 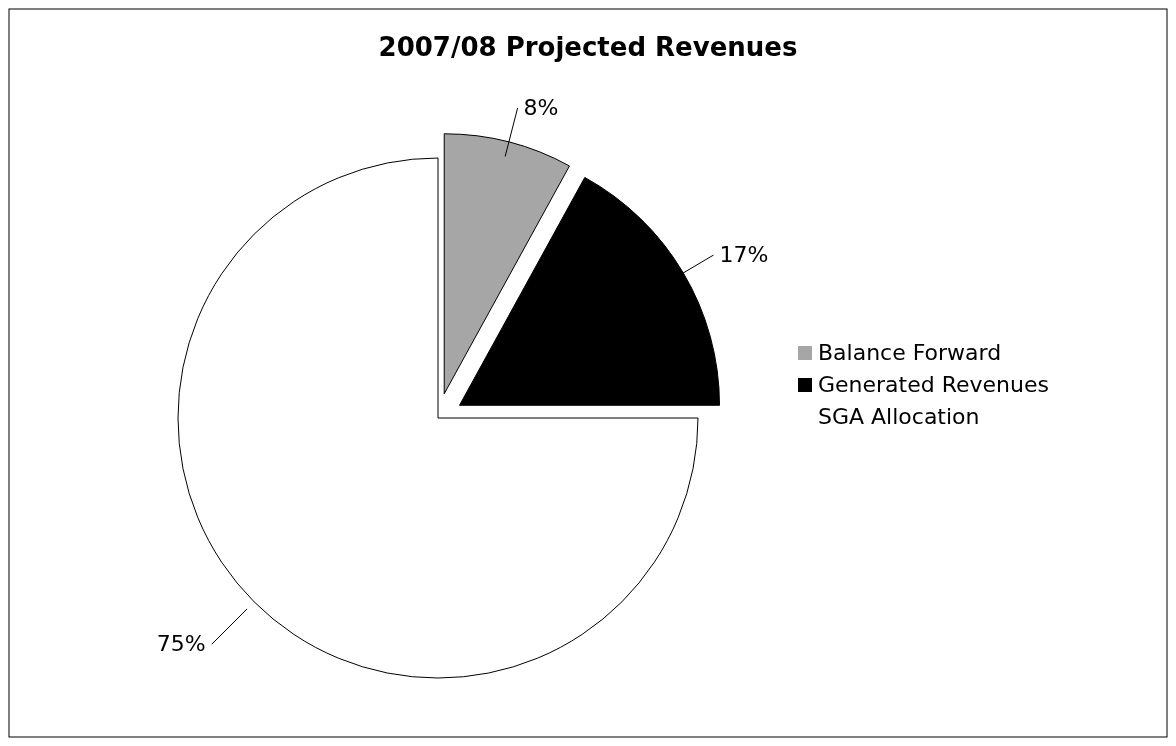 I want to click on legend-label: Balance Forward, so click(x=910, y=352).